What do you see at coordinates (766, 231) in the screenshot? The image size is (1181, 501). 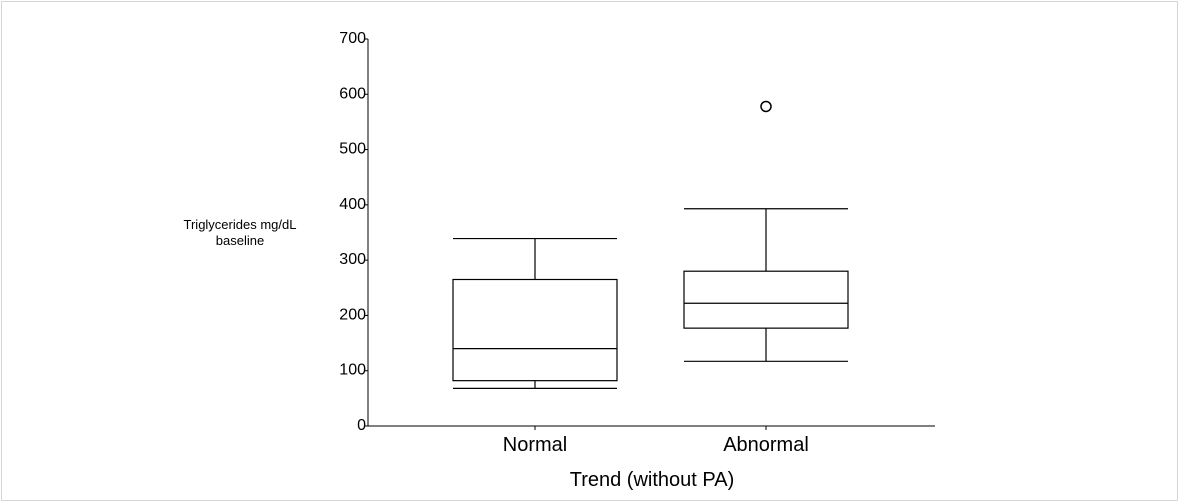 I see `box-abnormal` at bounding box center [766, 231].